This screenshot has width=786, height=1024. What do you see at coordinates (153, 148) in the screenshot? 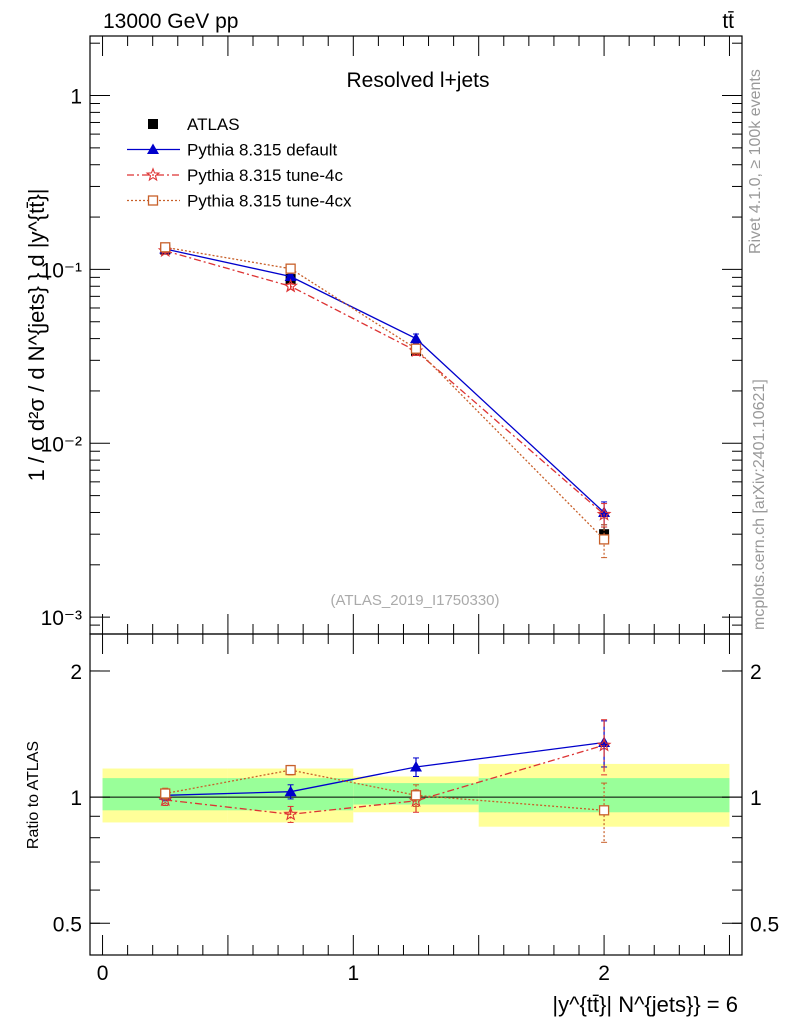
I see `legend-pythia-8-315-default-marker` at bounding box center [153, 148].